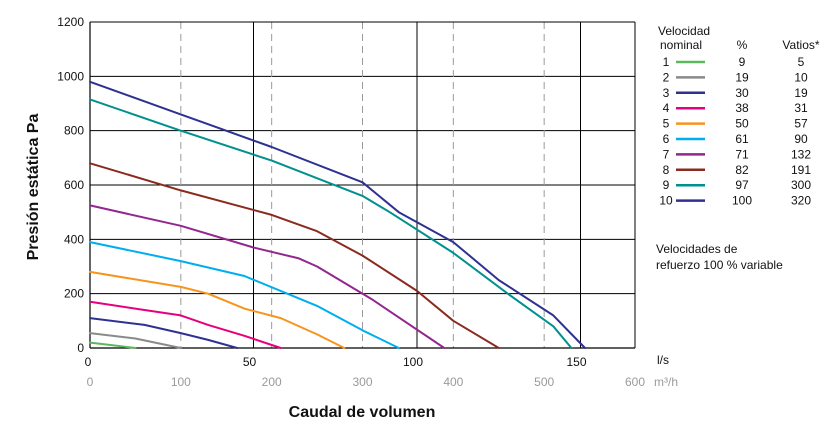 The image size is (820, 429). I want to click on legend-speed-3: 3, so click(666, 93).